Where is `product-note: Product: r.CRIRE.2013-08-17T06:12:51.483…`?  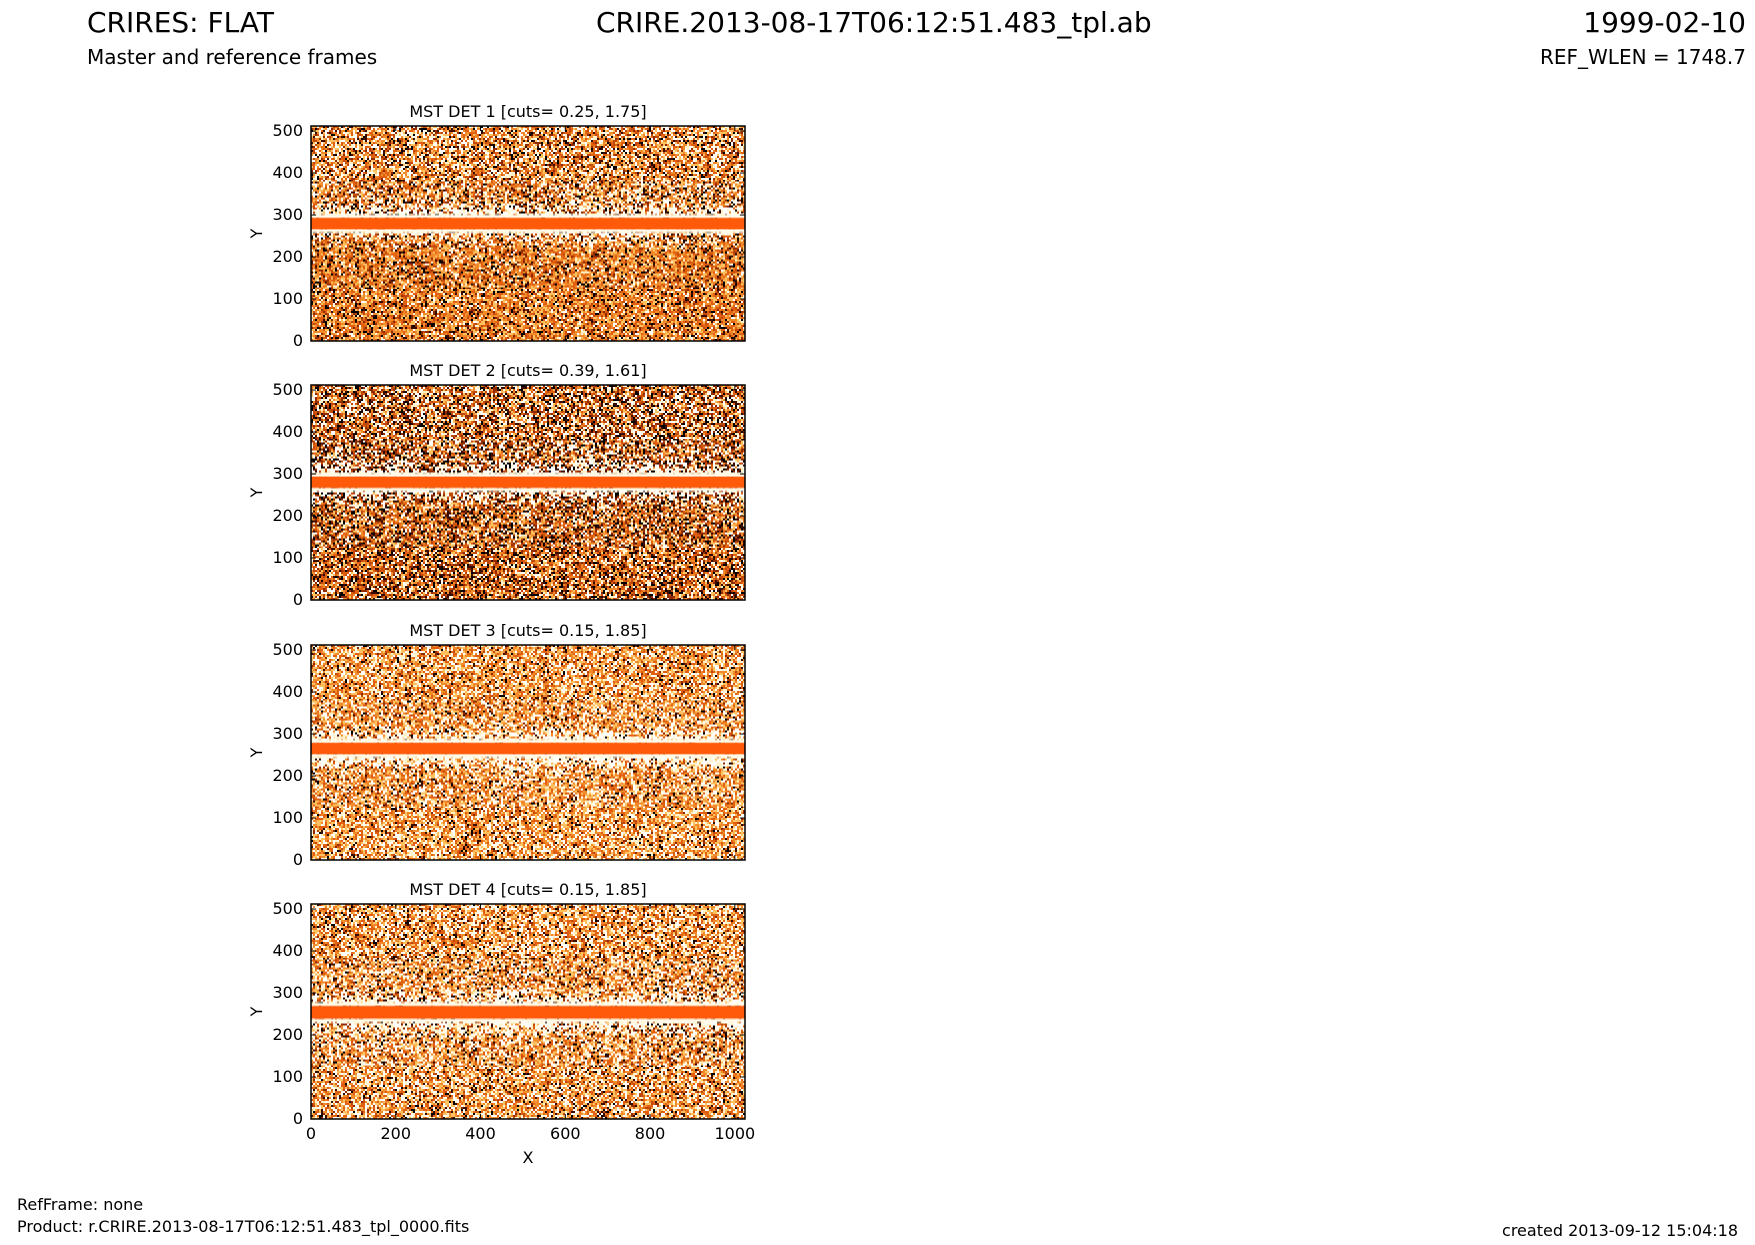 product-note: Product: r.CRIRE.2013-08-17T06:12:51.483… is located at coordinates (243, 1226).